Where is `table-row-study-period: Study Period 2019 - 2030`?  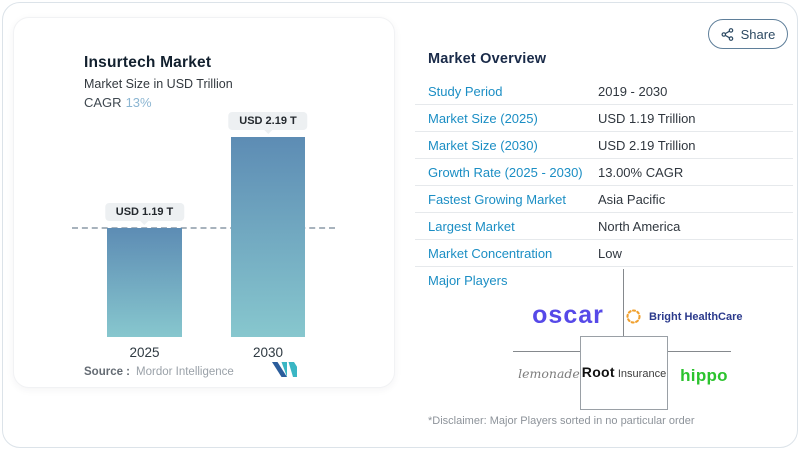 table-row-study-period: Study Period 2019 - 2030 is located at coordinates (604, 91).